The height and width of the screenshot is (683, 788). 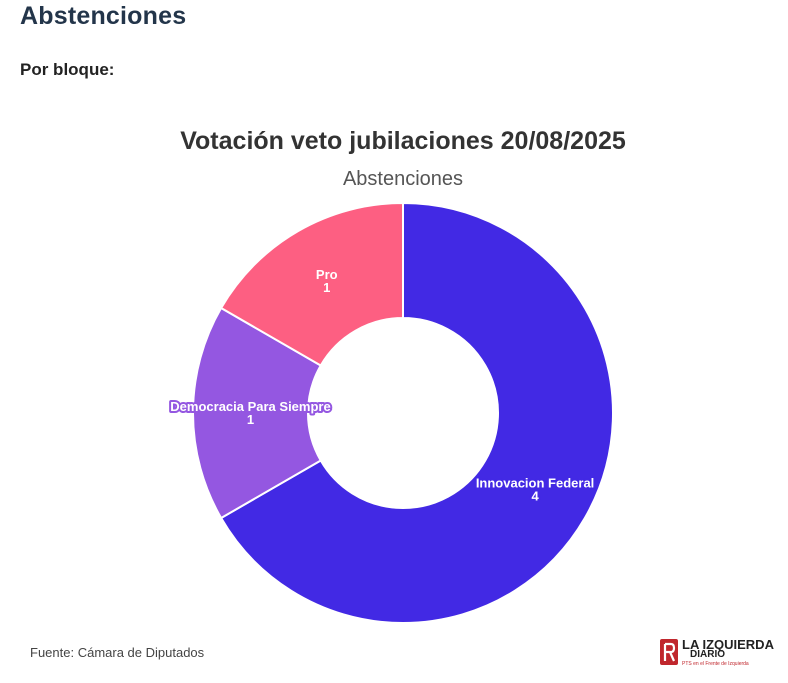 What do you see at coordinates (535, 482) in the screenshot?
I see `label-innovacion-federal: Innovacion Federal` at bounding box center [535, 482].